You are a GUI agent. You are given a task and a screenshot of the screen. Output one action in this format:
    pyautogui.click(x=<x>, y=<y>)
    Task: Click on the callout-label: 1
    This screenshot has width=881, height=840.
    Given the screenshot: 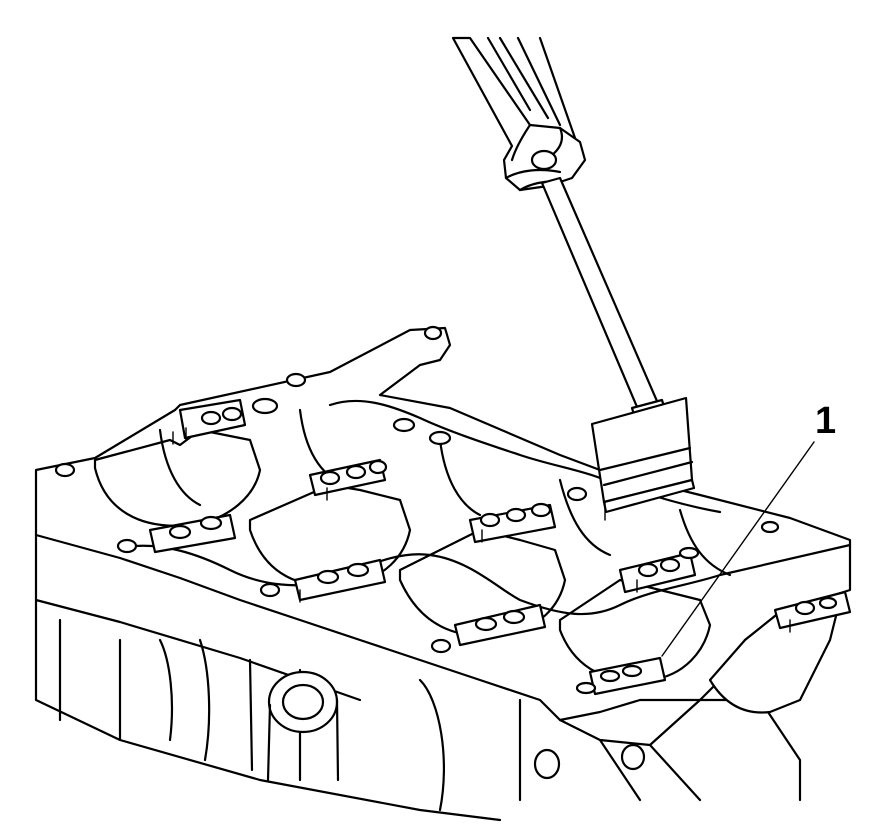 What is the action you would take?
    pyautogui.click(x=825, y=421)
    